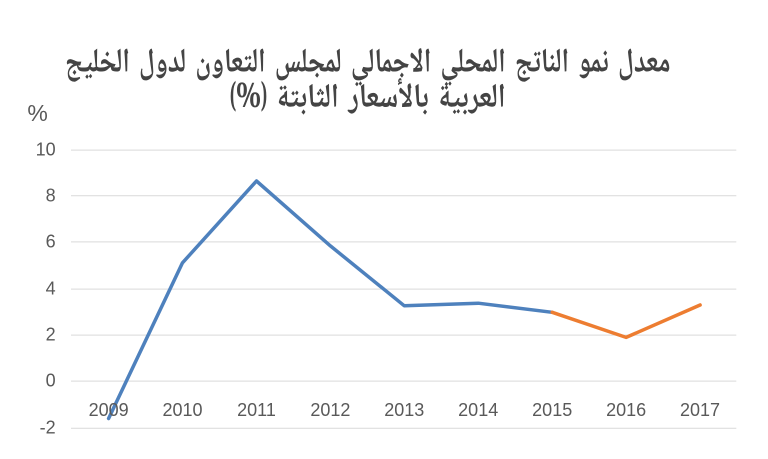 This screenshot has height=459, width=768. What do you see at coordinates (51, 195) in the screenshot?
I see `svg-text: 8` at bounding box center [51, 195].